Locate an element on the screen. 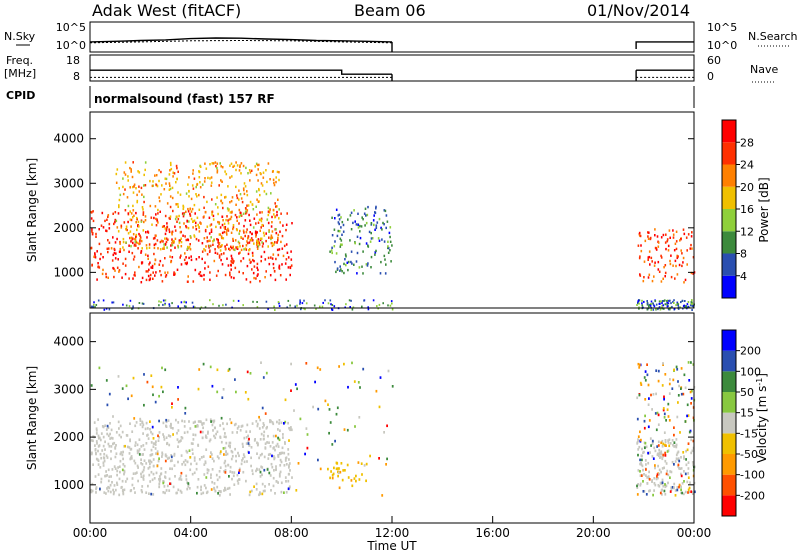 The image size is (800, 554). colorbar-tick-label: 8 is located at coordinates (743, 254).